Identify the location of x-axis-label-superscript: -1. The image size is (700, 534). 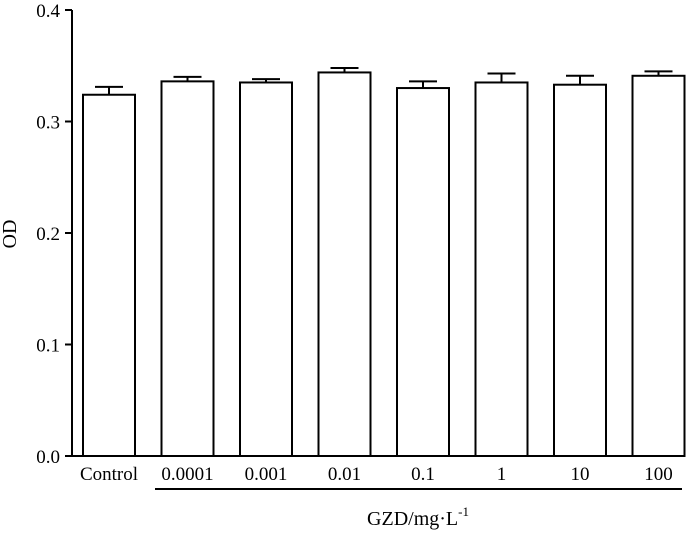
(463, 511).